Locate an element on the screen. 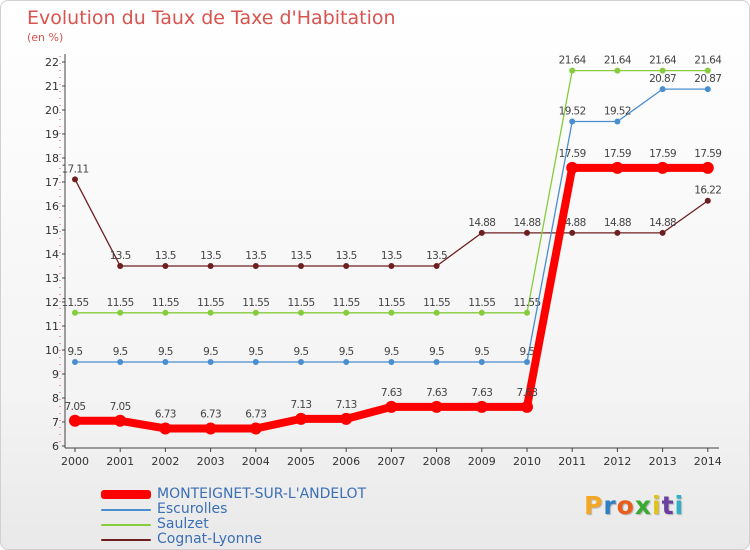 The width and height of the screenshot is (750, 550). chart-subtitle: (en %) is located at coordinates (45, 37).